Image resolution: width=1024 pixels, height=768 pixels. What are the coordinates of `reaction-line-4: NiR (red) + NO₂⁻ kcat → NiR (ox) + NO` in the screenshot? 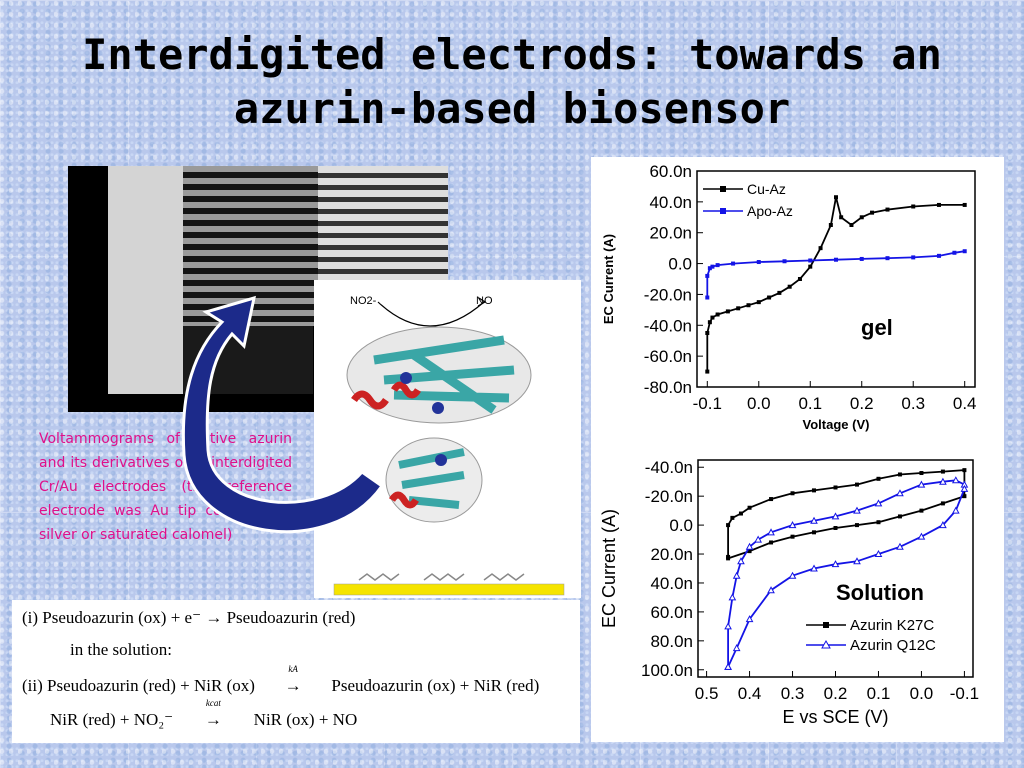 It's located at (203, 714).